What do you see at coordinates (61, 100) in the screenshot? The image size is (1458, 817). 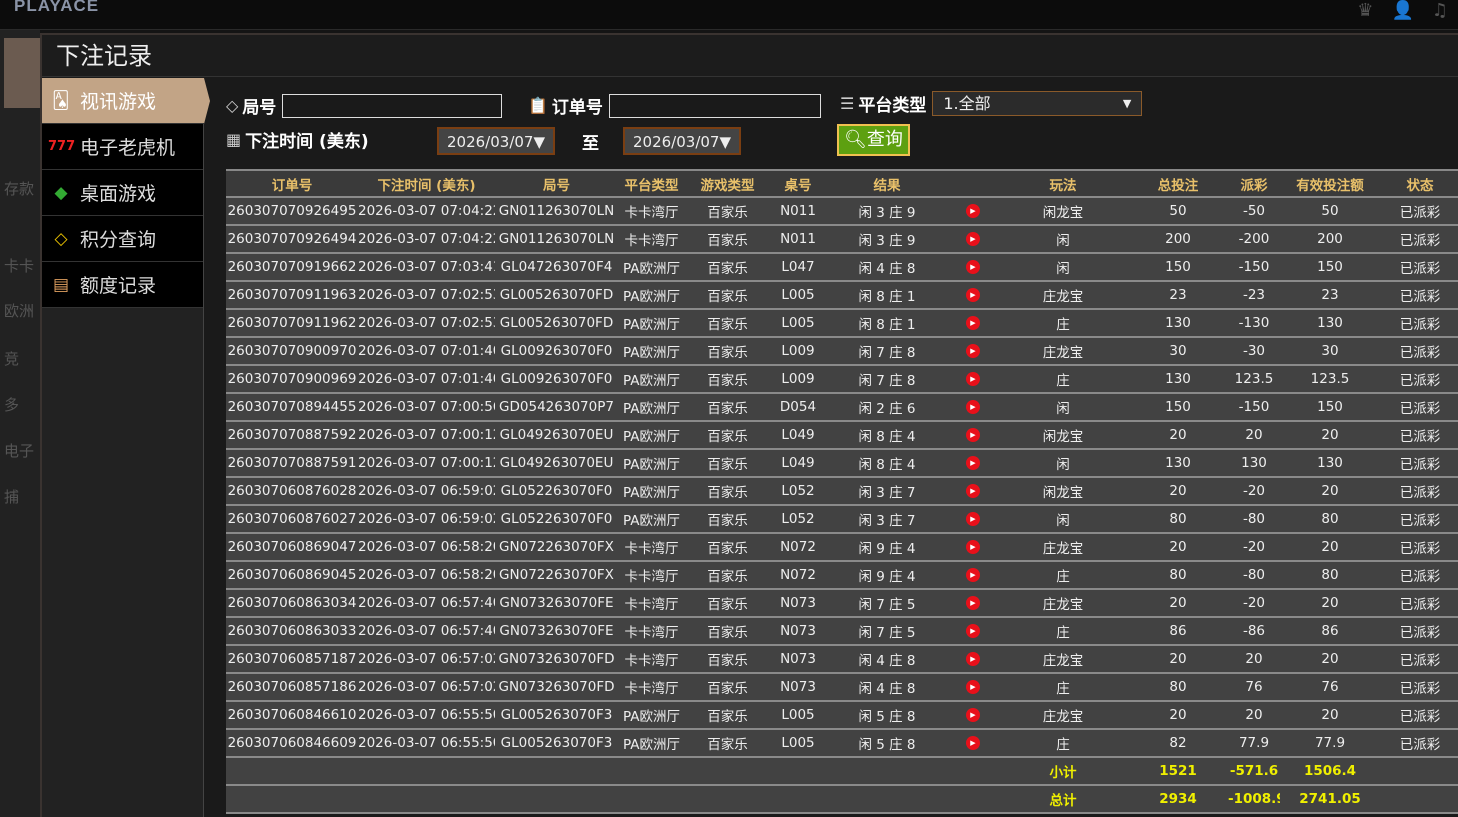 I see `cards-icon: 🂡` at bounding box center [61, 100].